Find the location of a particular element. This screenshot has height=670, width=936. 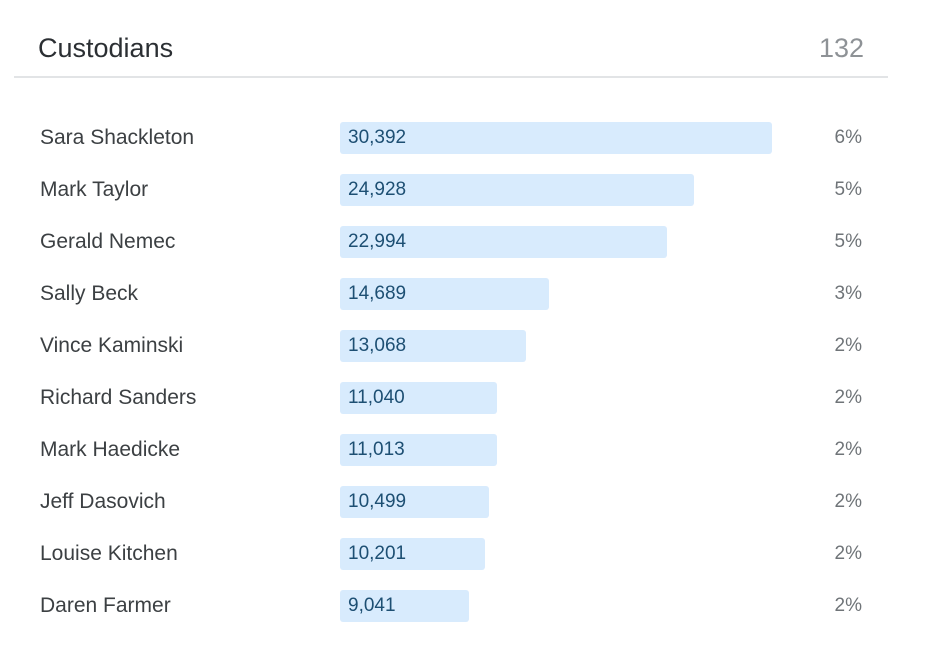

count-bar: 11,013 is located at coordinates (418, 450).